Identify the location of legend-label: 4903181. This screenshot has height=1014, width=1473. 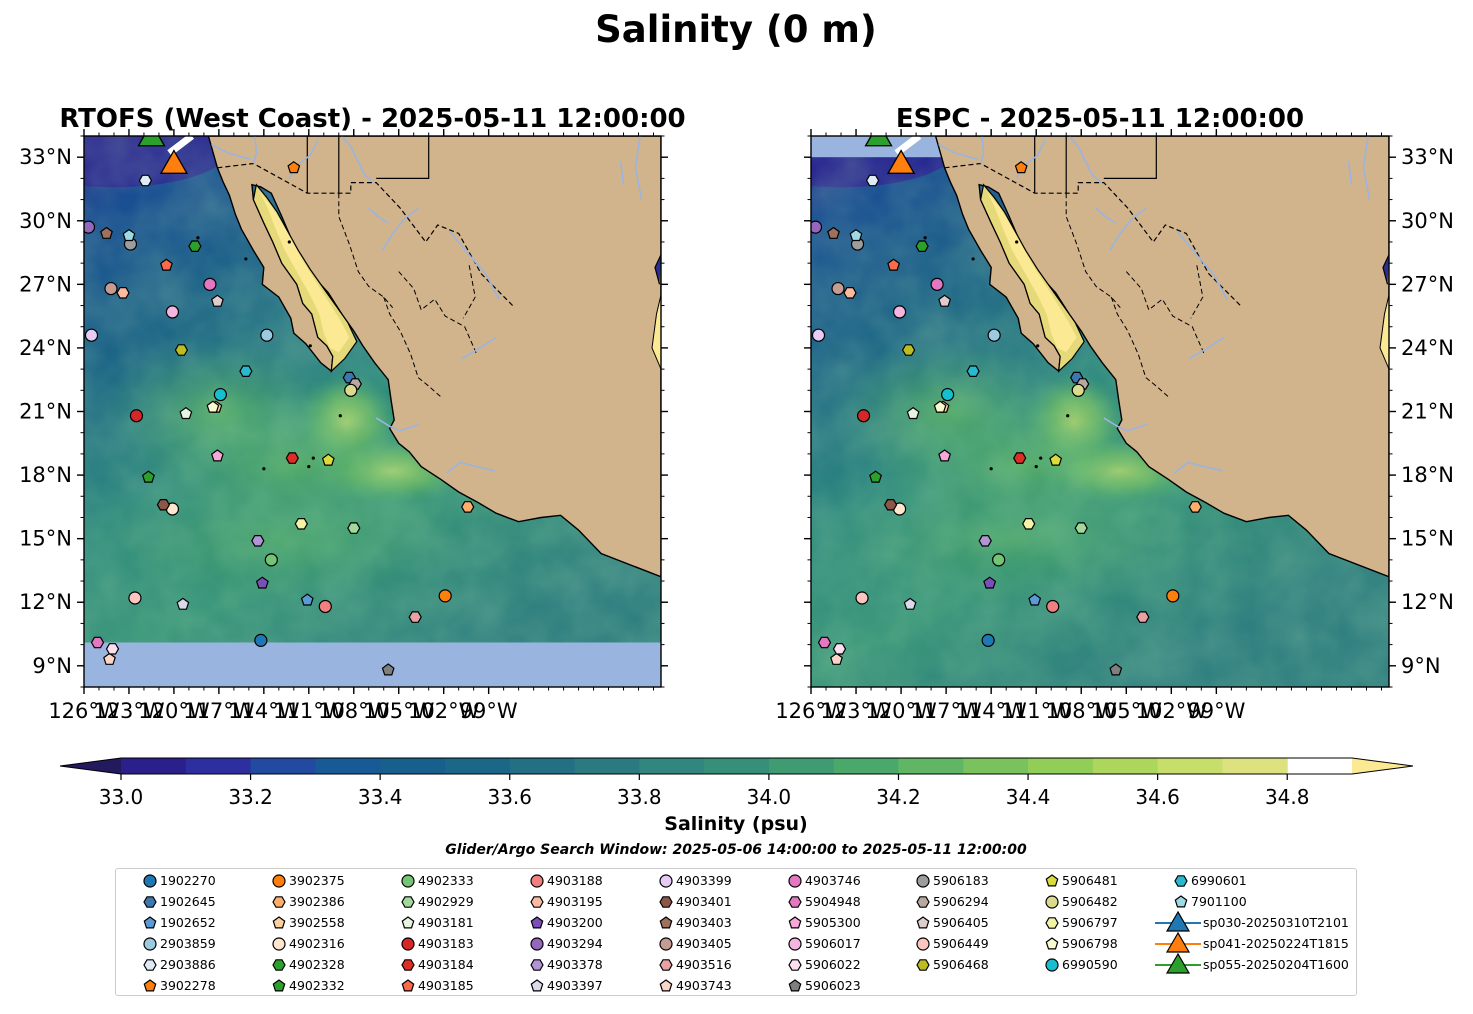
(446, 922).